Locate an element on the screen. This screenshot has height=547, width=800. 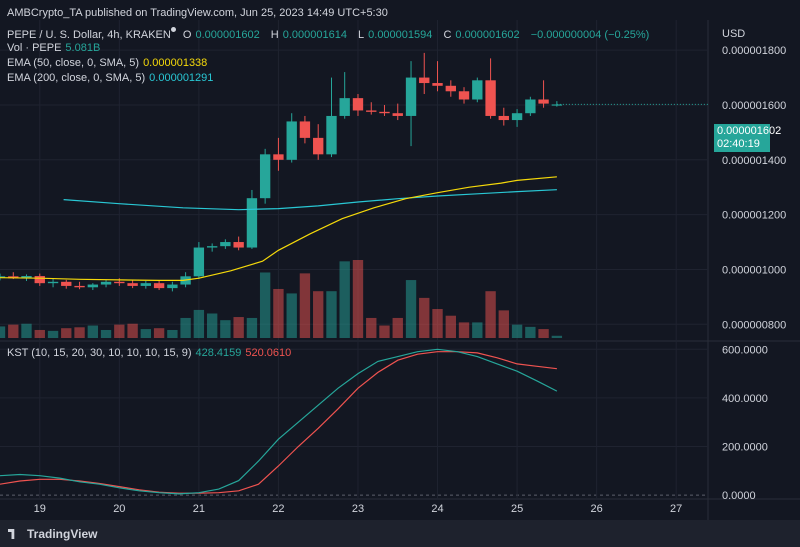
last-price-badge: 0.000001602 02:40:19 is located at coordinates (748, 138).